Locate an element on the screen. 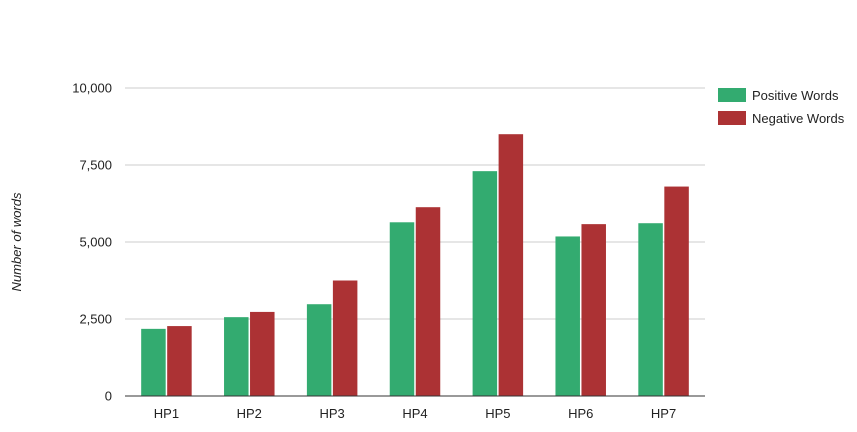  bar-positive-words-hp7 is located at coordinates (650, 309).